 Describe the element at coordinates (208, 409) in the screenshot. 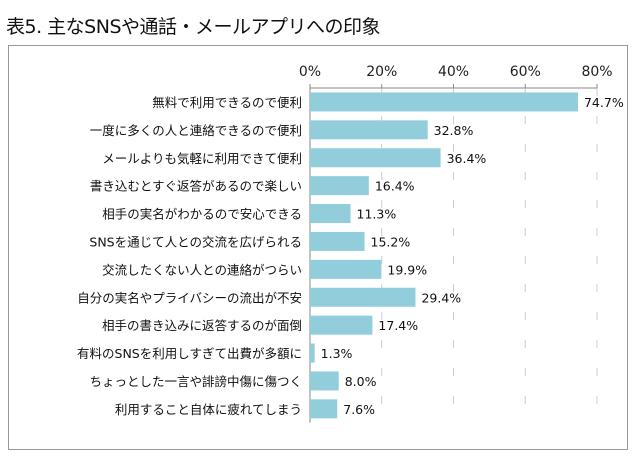

I see `category-label: 利用すること自体に疲れてしまう` at that location.